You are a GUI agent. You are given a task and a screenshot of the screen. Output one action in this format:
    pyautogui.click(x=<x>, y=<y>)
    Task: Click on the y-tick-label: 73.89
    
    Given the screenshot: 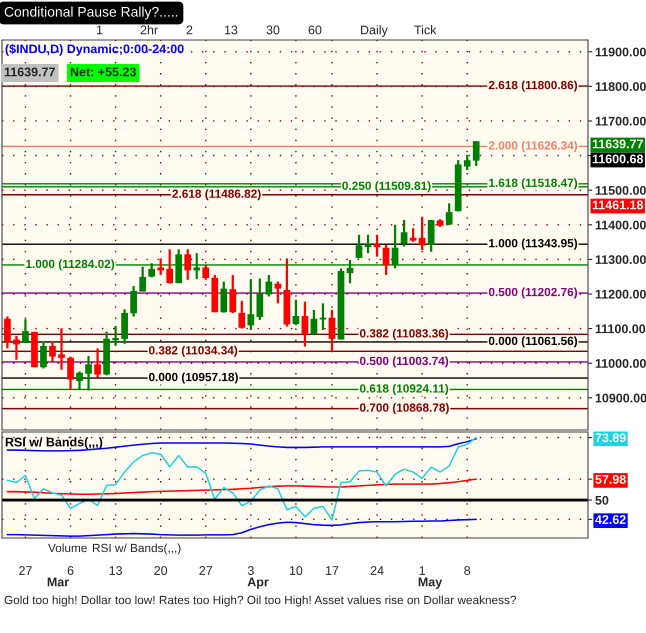 What is the action you would take?
    pyautogui.click(x=610, y=437)
    